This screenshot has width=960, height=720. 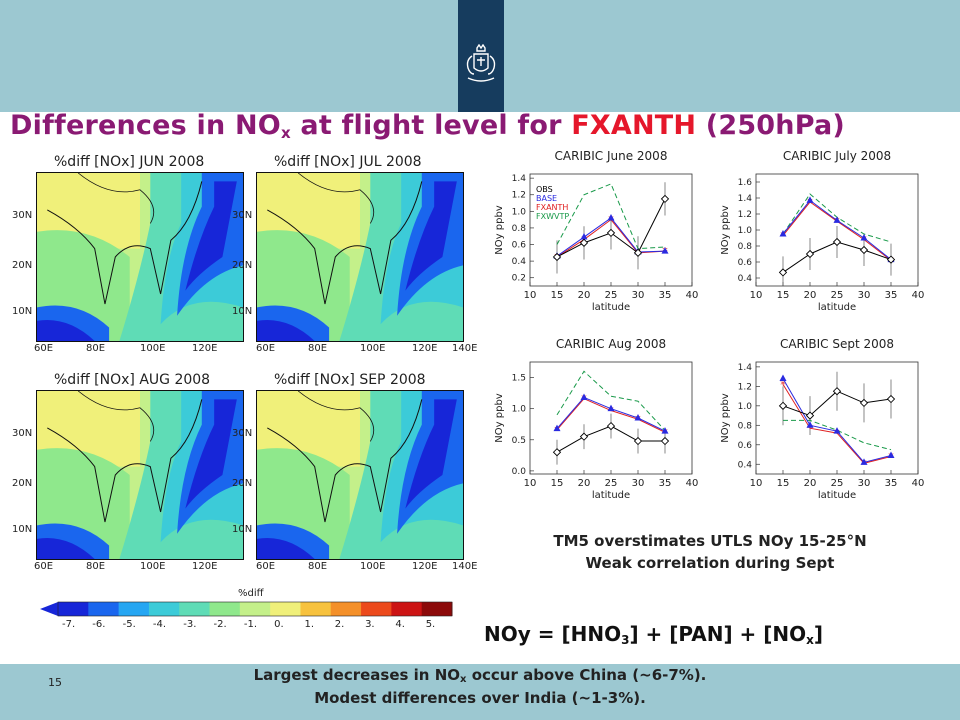 I want to click on colorbar-title: %diff, so click(x=251, y=593).